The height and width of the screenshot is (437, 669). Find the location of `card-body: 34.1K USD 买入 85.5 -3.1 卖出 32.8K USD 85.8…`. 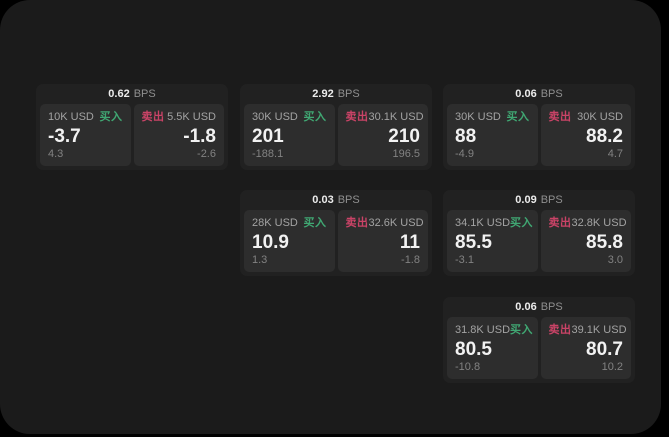

card-body: 34.1K USD 买入 85.5 -3.1 卖出 32.8K USD 85.8… is located at coordinates (539, 243).